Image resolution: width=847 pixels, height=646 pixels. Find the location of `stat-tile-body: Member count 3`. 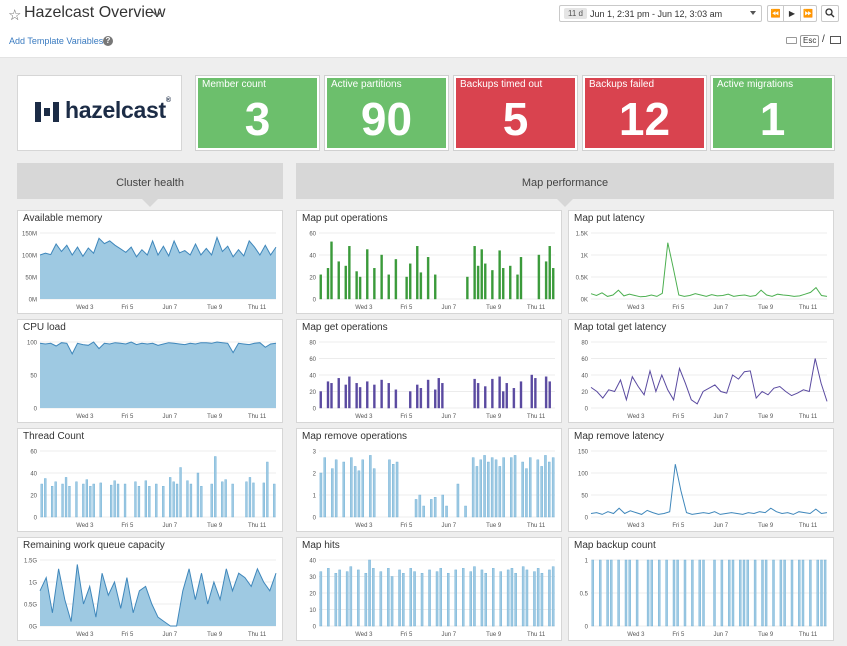

stat-tile-body: Member count 3 is located at coordinates (257, 113).